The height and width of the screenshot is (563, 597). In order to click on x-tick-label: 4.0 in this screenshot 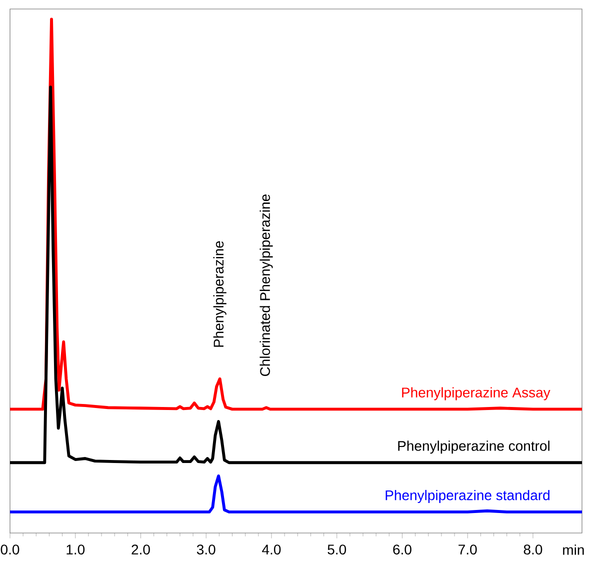, I will do `click(271, 549)`.